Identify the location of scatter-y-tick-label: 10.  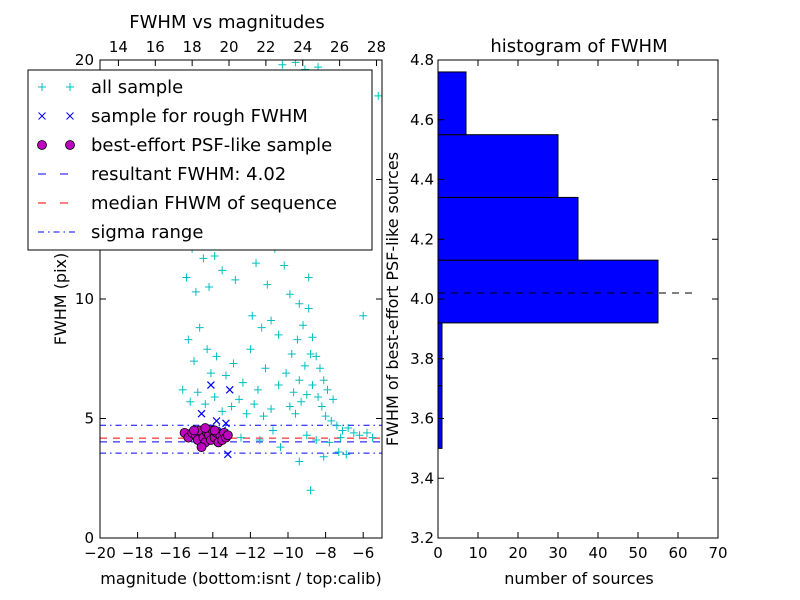
(84, 299).